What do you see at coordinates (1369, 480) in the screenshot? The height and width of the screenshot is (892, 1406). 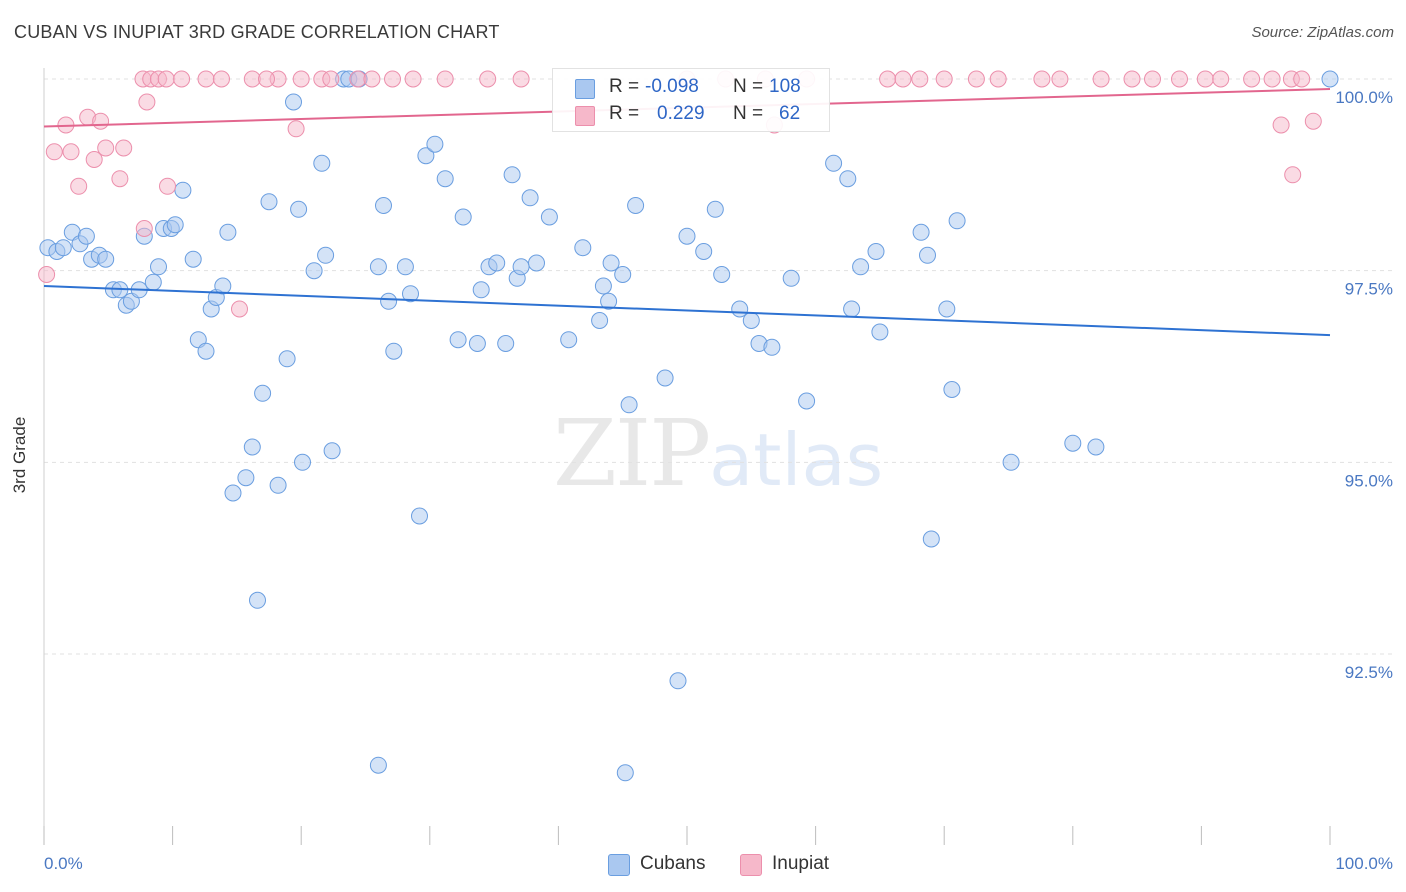 I see `y-tick-label: 95.0%` at bounding box center [1369, 480].